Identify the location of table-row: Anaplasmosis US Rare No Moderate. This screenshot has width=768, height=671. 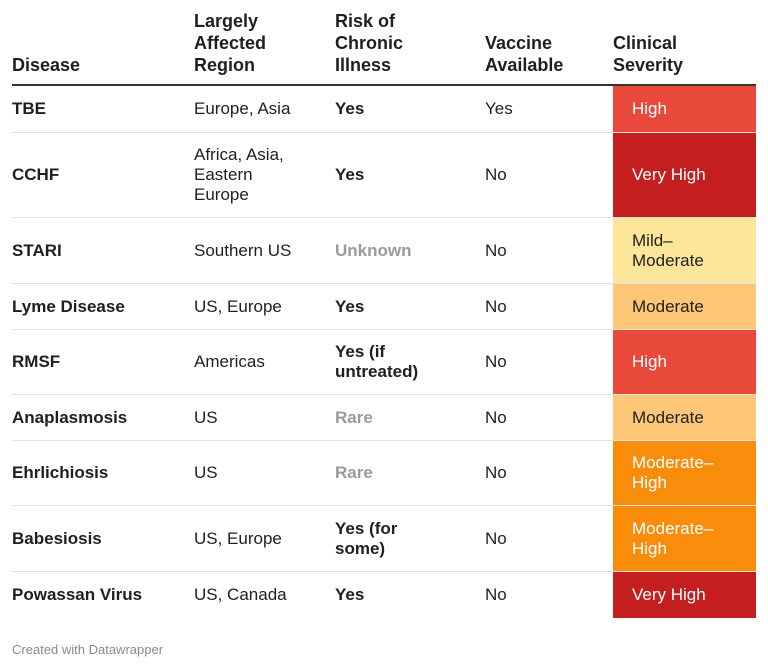
(384, 418).